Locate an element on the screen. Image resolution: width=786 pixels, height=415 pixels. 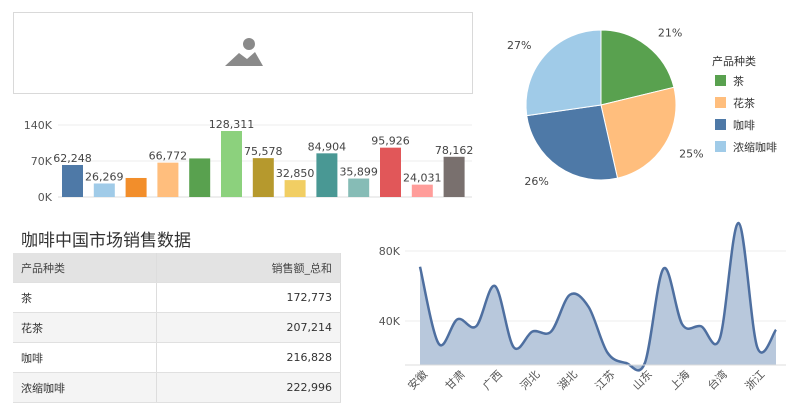
x-tick-label: 浙江 is located at coordinates (755, 380).